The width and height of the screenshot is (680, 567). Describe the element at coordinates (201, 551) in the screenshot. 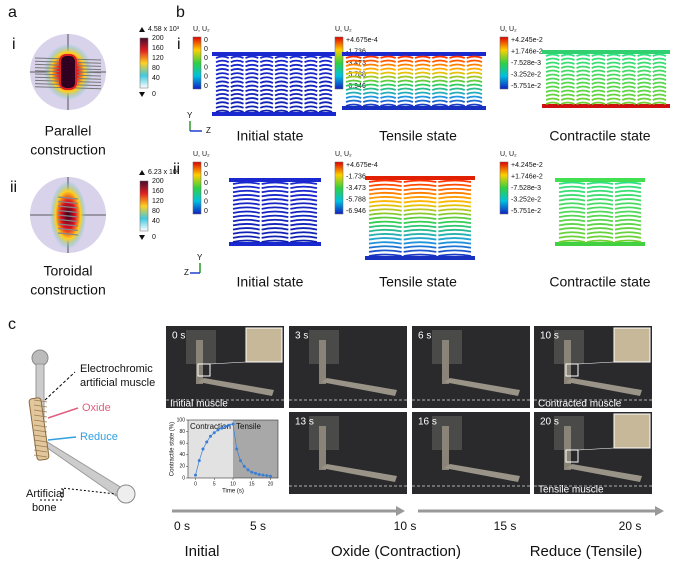

I see `phase-caption: Initial` at that location.